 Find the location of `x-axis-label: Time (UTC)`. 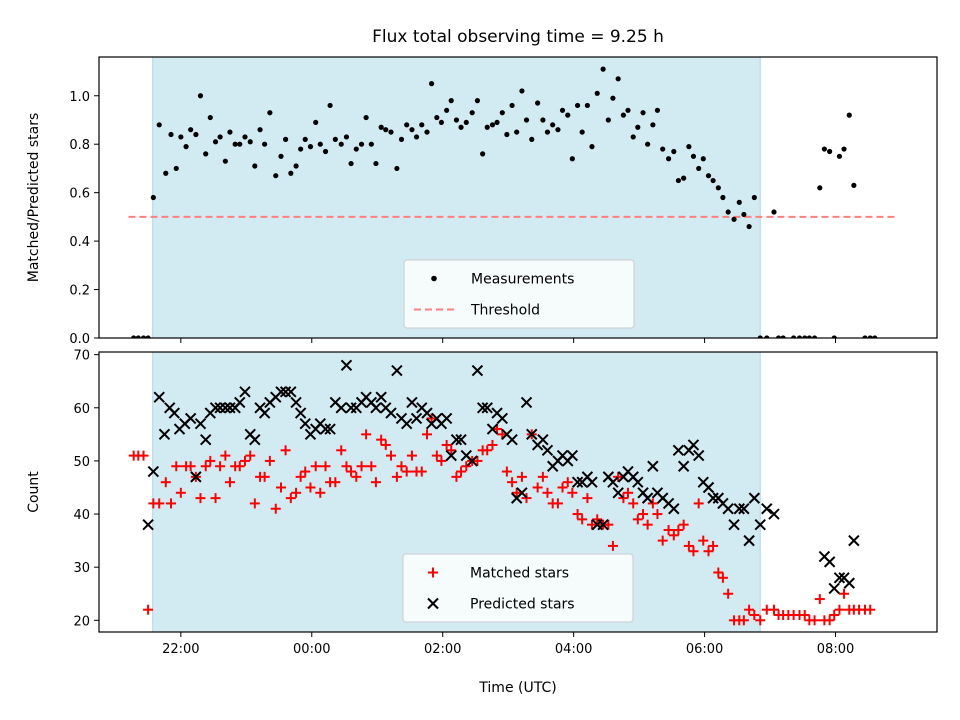

x-axis-label: Time (UTC) is located at coordinates (517, 688).